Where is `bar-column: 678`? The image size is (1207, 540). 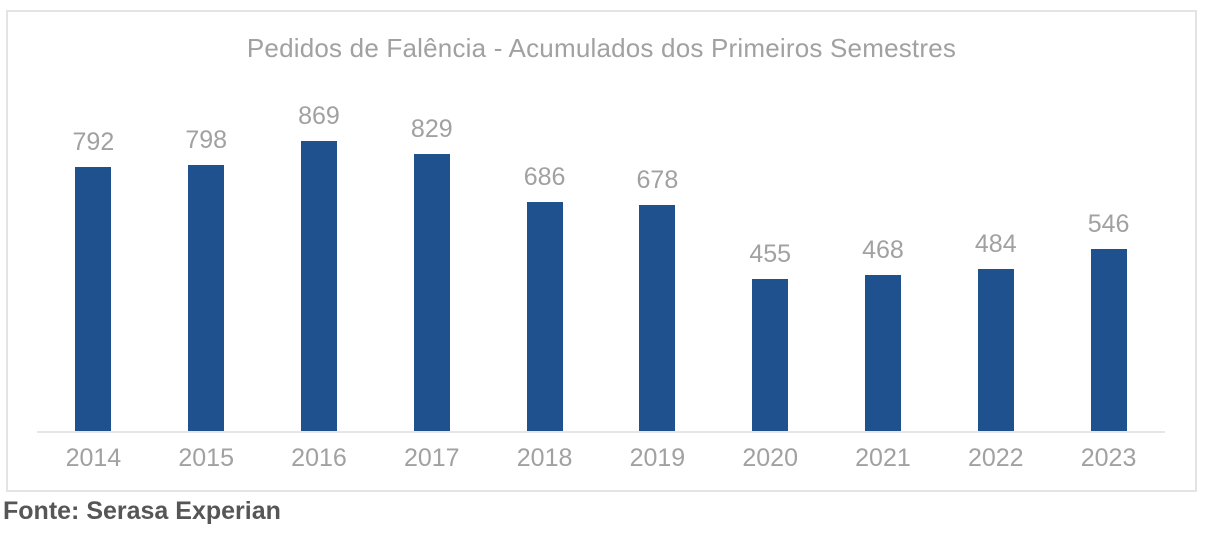 bar-column: 678 is located at coordinates (657, 265).